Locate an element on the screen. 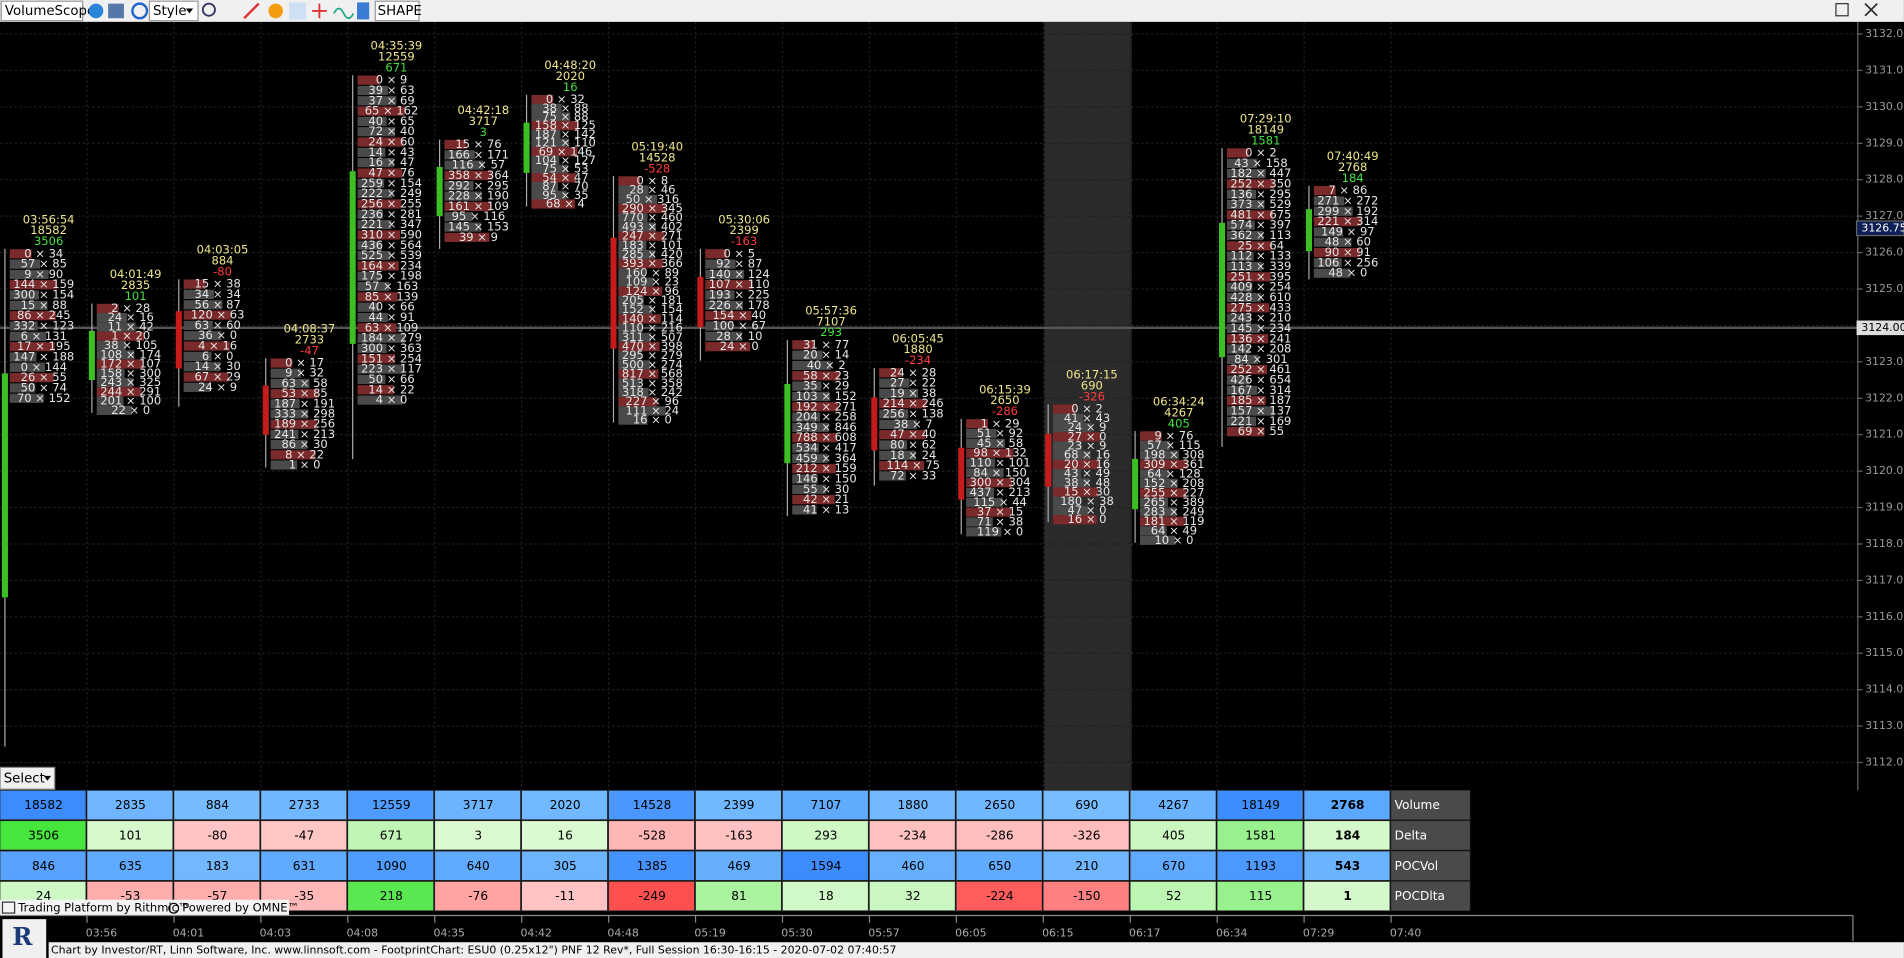 Image resolution: width=1904 pixels, height=958 pixels. time-label: 04:48 is located at coordinates (622, 933).